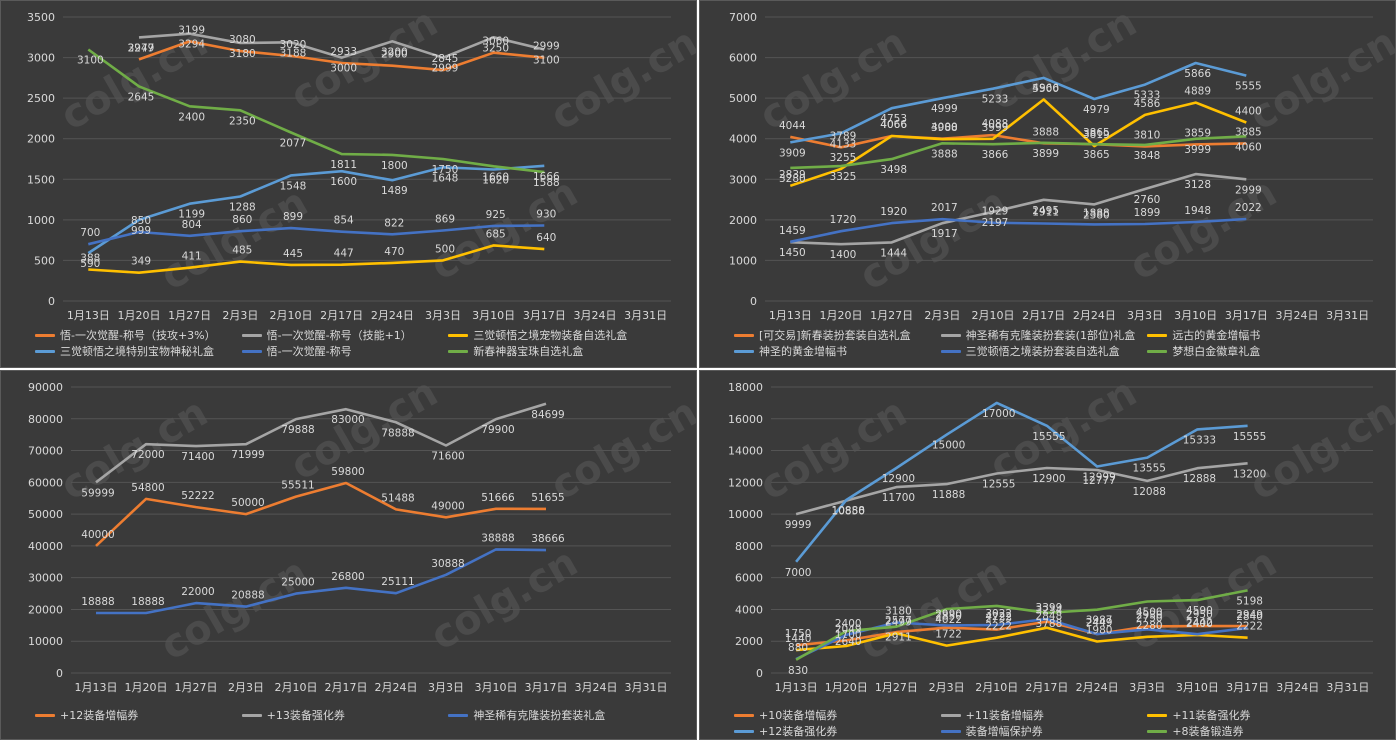 The image size is (1396, 740). I want to click on data-label: 1489, so click(394, 191).